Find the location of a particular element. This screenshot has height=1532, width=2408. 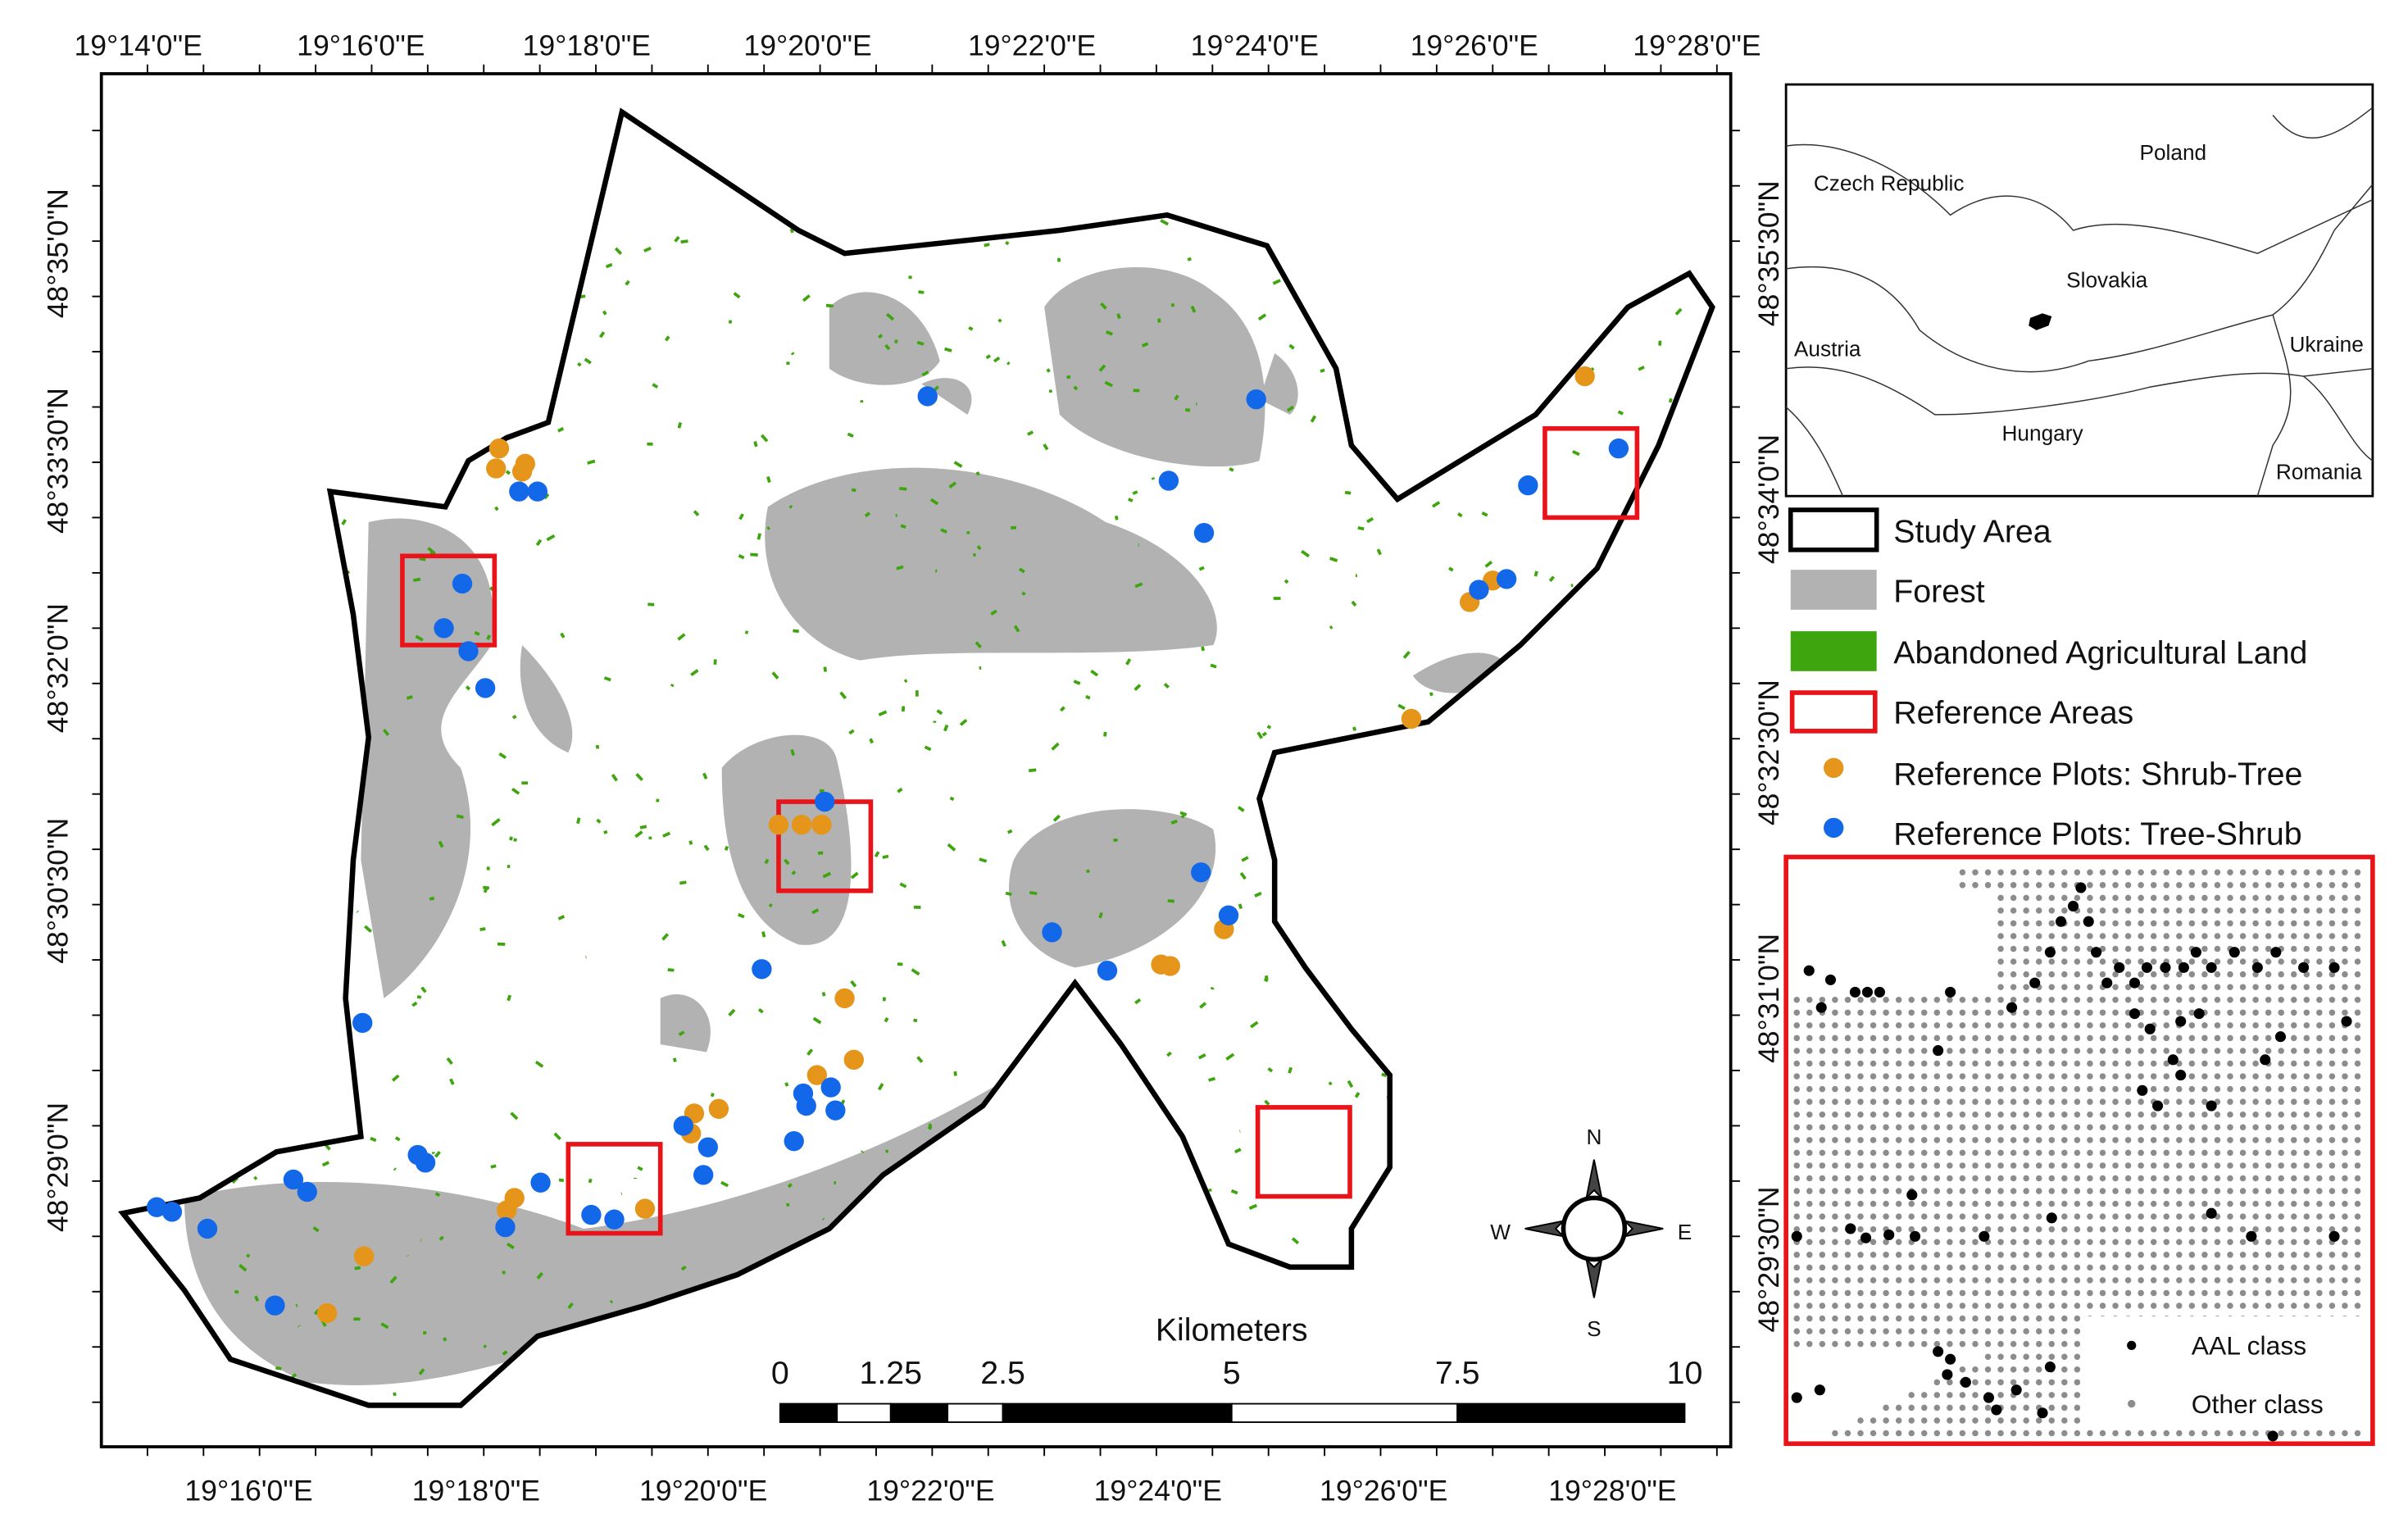

scale-label: 7.5 is located at coordinates (1457, 1373).